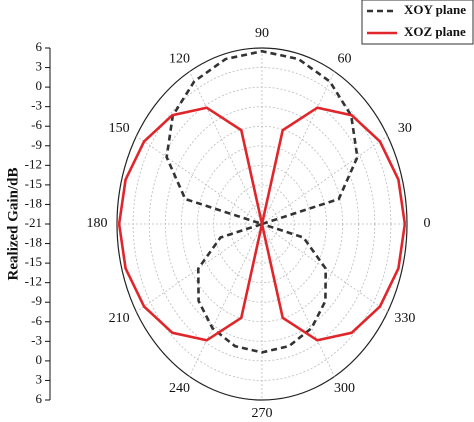  Describe the element at coordinates (417, 22) in the screenshot. I see `legend-box` at that location.